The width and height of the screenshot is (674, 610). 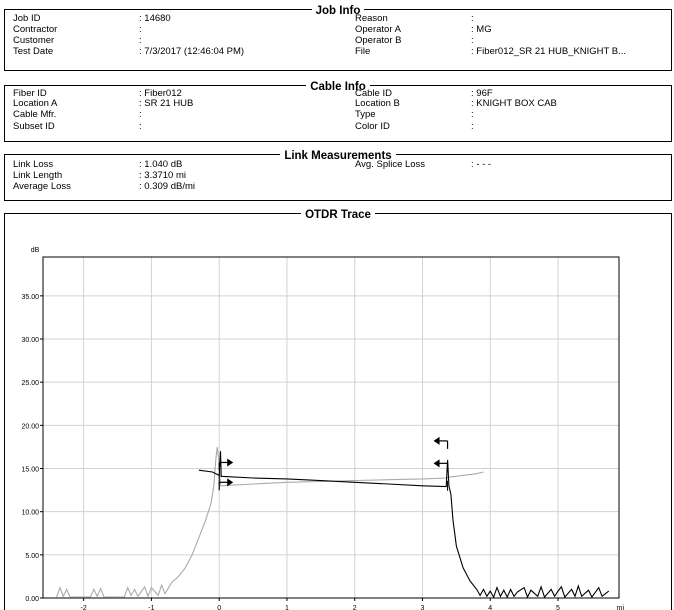 What do you see at coordinates (32, 556) in the screenshot?
I see `y-tick-label: 5.00` at bounding box center [32, 556].